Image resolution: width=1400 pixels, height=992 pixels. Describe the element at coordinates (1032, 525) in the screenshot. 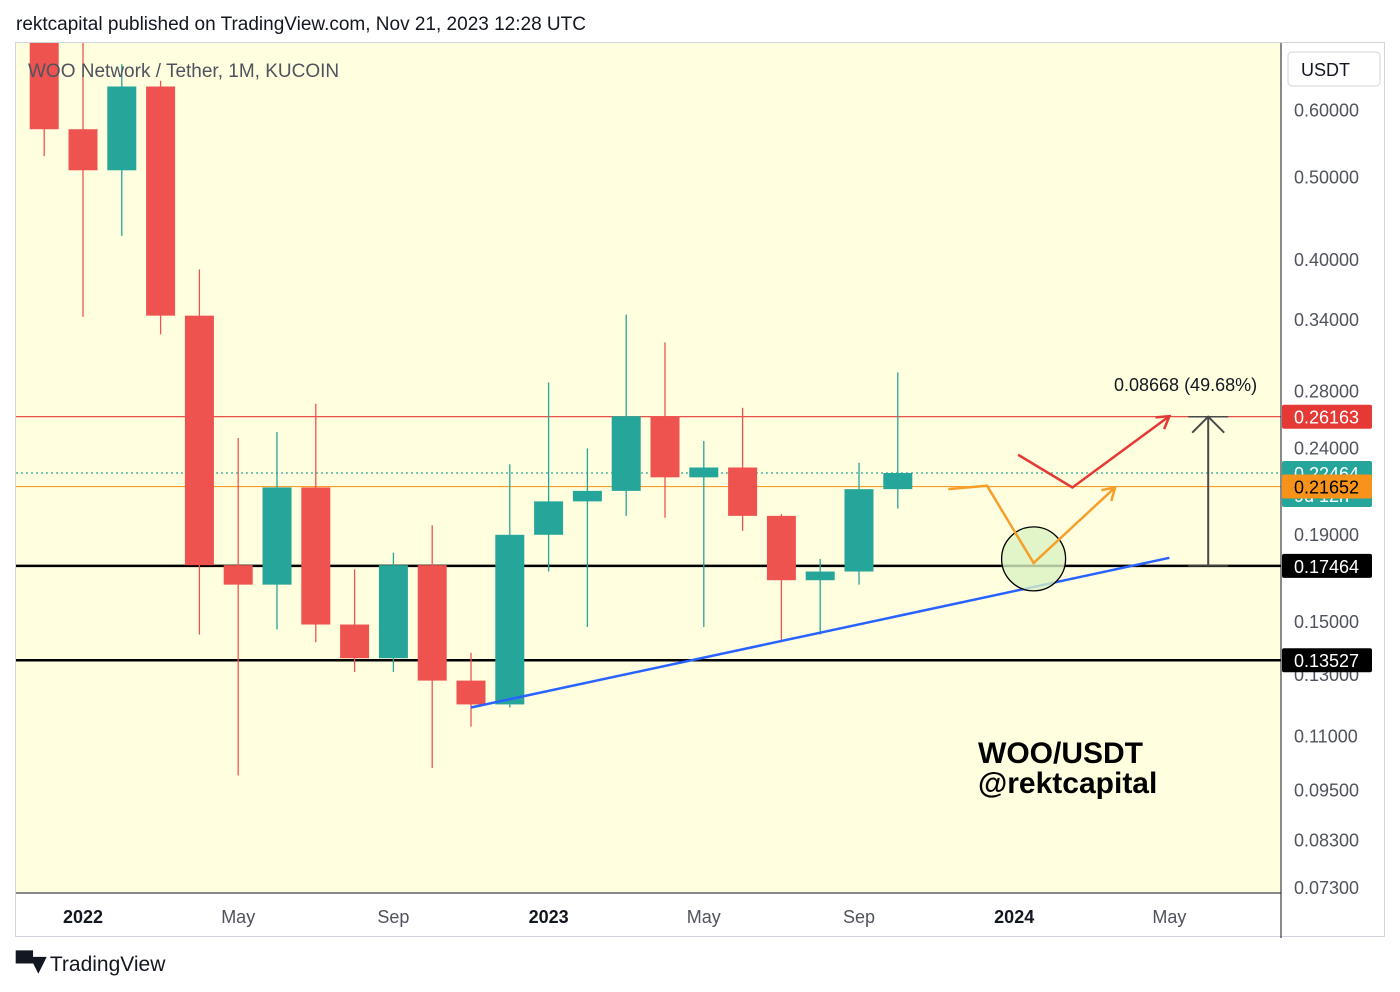

I see `projection-orange` at that location.